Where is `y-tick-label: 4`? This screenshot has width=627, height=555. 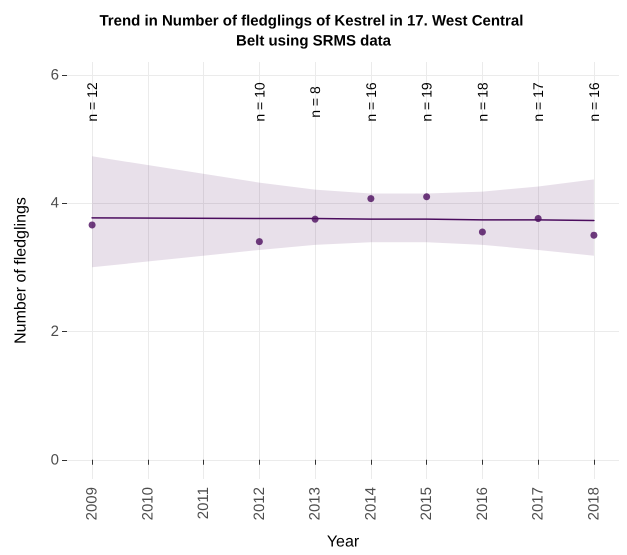
y-tick-label: 4 is located at coordinates (54, 203).